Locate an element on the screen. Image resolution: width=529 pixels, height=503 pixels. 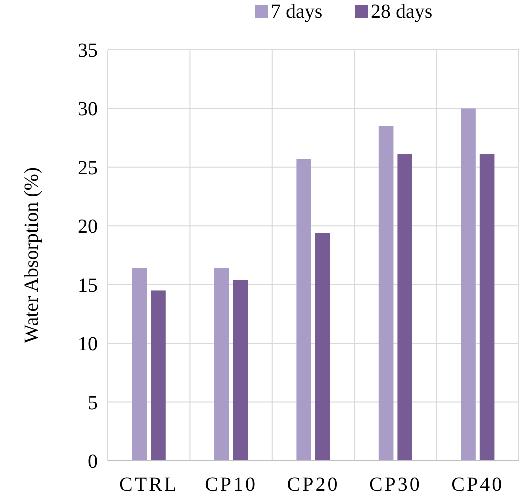
x-tick-label: CTRL is located at coordinates (149, 485).